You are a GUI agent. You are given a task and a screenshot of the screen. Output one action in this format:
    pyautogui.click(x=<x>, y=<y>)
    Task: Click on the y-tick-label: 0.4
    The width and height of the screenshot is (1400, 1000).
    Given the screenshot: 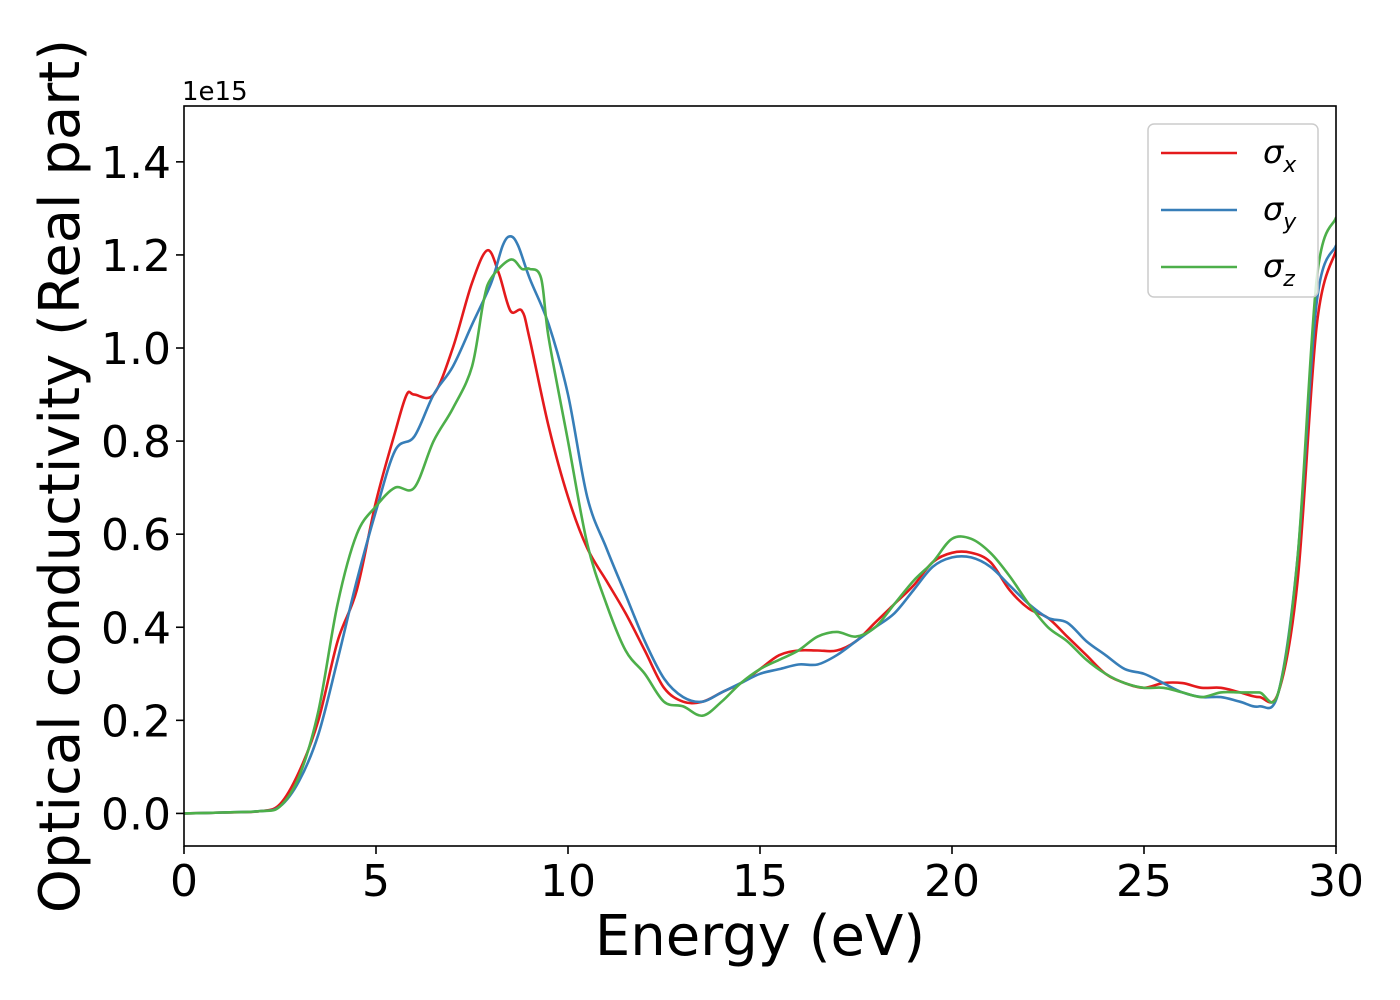 What is the action you would take?
    pyautogui.click(x=136, y=628)
    